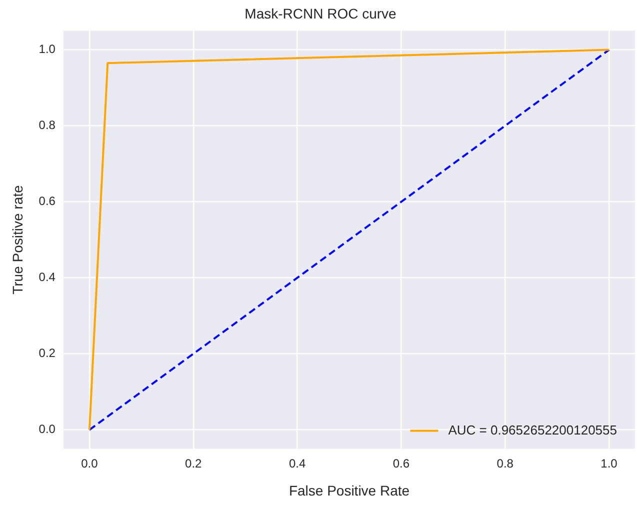  Describe the element at coordinates (349, 490) in the screenshot. I see `x-axis-title: False Positive Rate` at that location.